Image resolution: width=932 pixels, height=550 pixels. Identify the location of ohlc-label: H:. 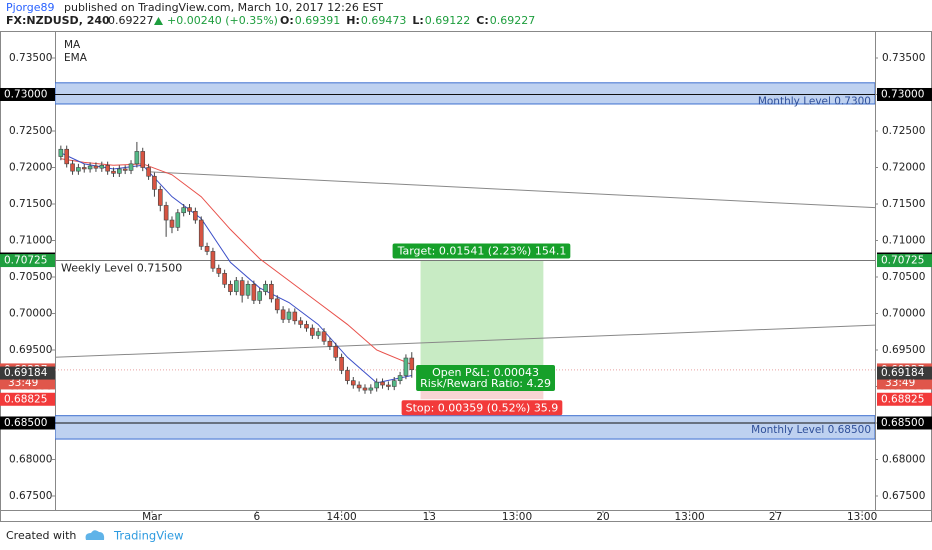
(353, 20).